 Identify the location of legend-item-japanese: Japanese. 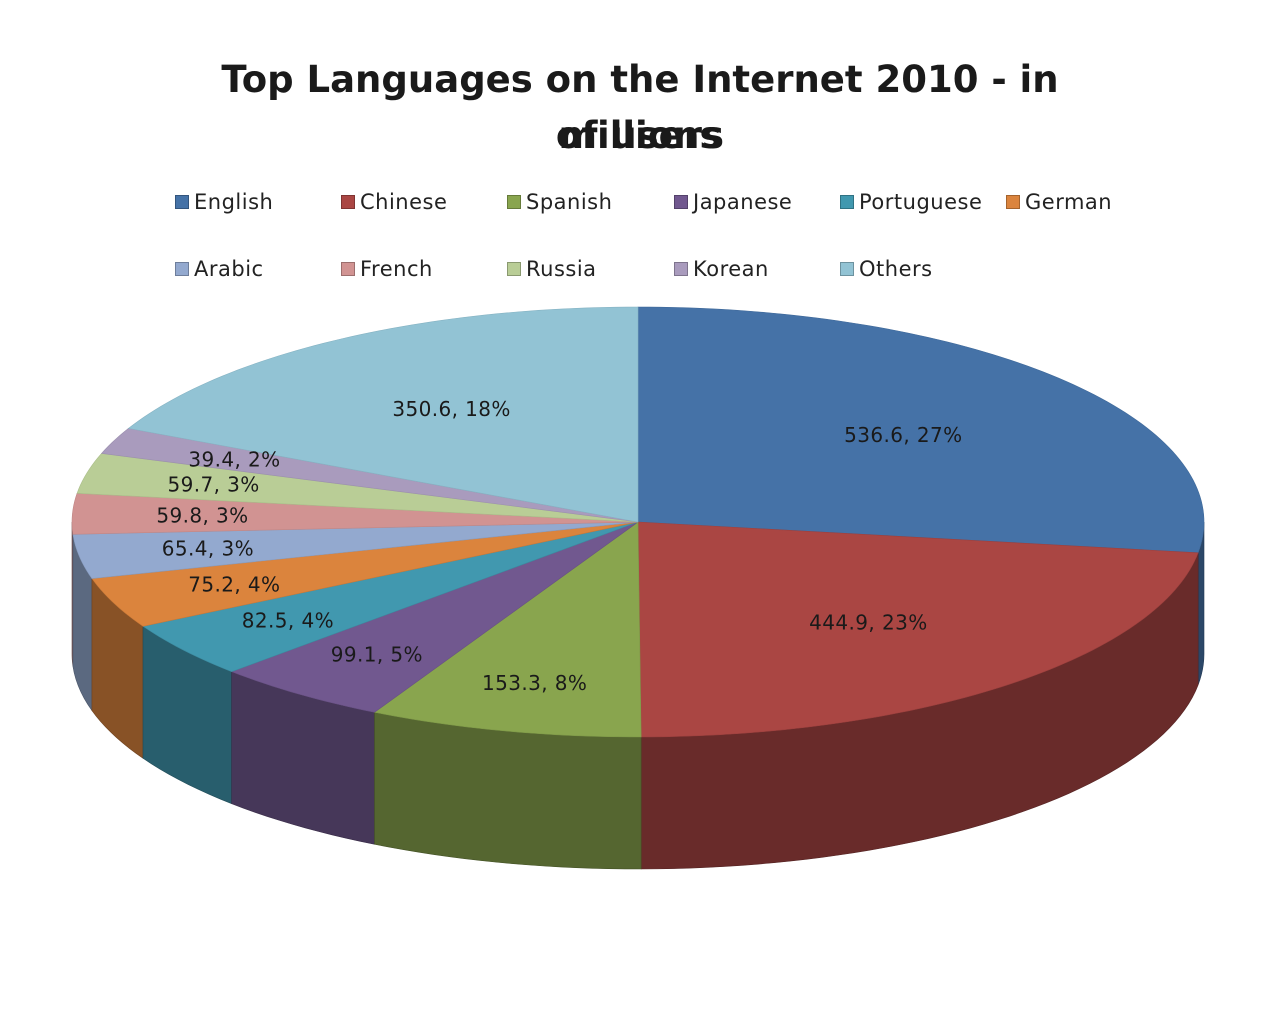
(733, 202).